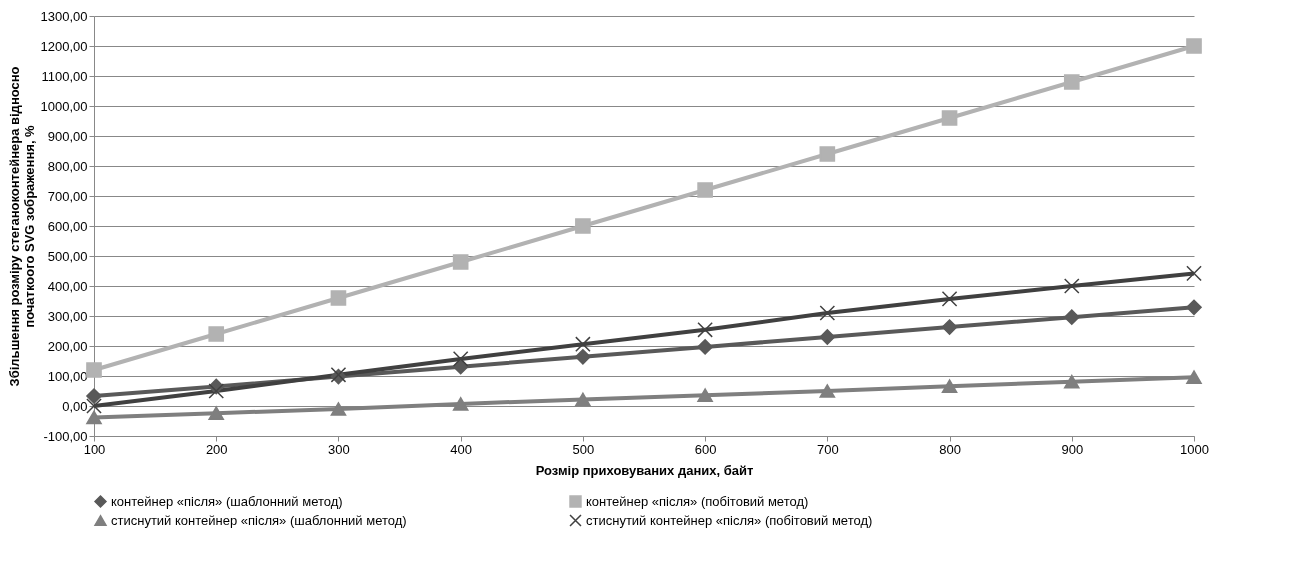  Describe the element at coordinates (67, 226) in the screenshot. I see `y-tick-label: 600,00` at that location.